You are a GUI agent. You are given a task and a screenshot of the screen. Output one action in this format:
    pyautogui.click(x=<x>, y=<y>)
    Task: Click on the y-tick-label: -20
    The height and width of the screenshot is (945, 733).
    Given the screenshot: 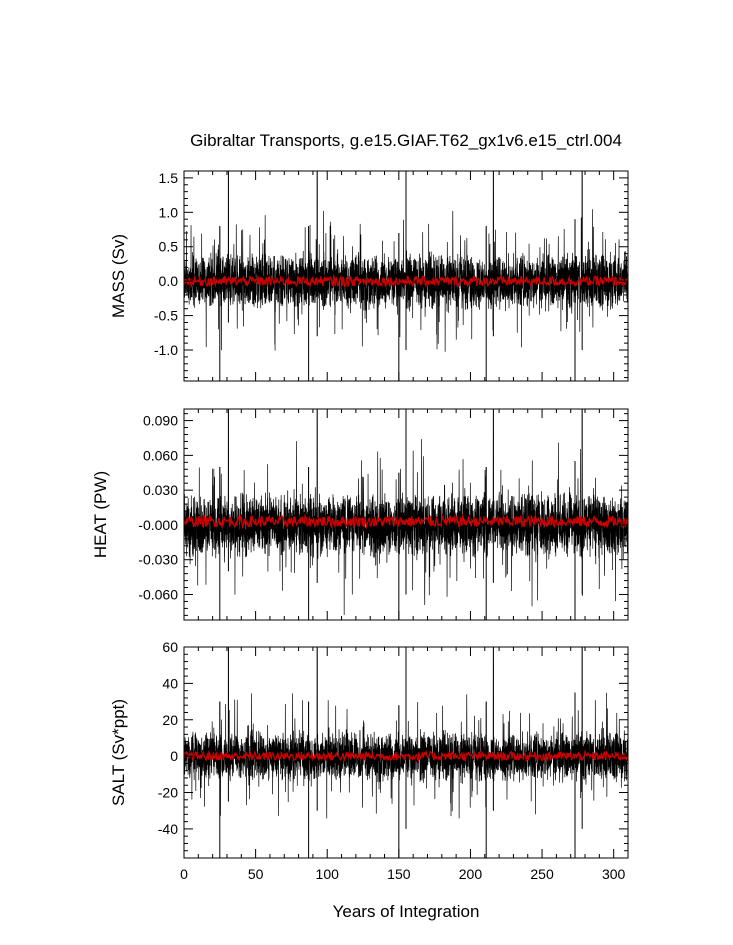 What is the action you would take?
    pyautogui.click(x=168, y=793)
    